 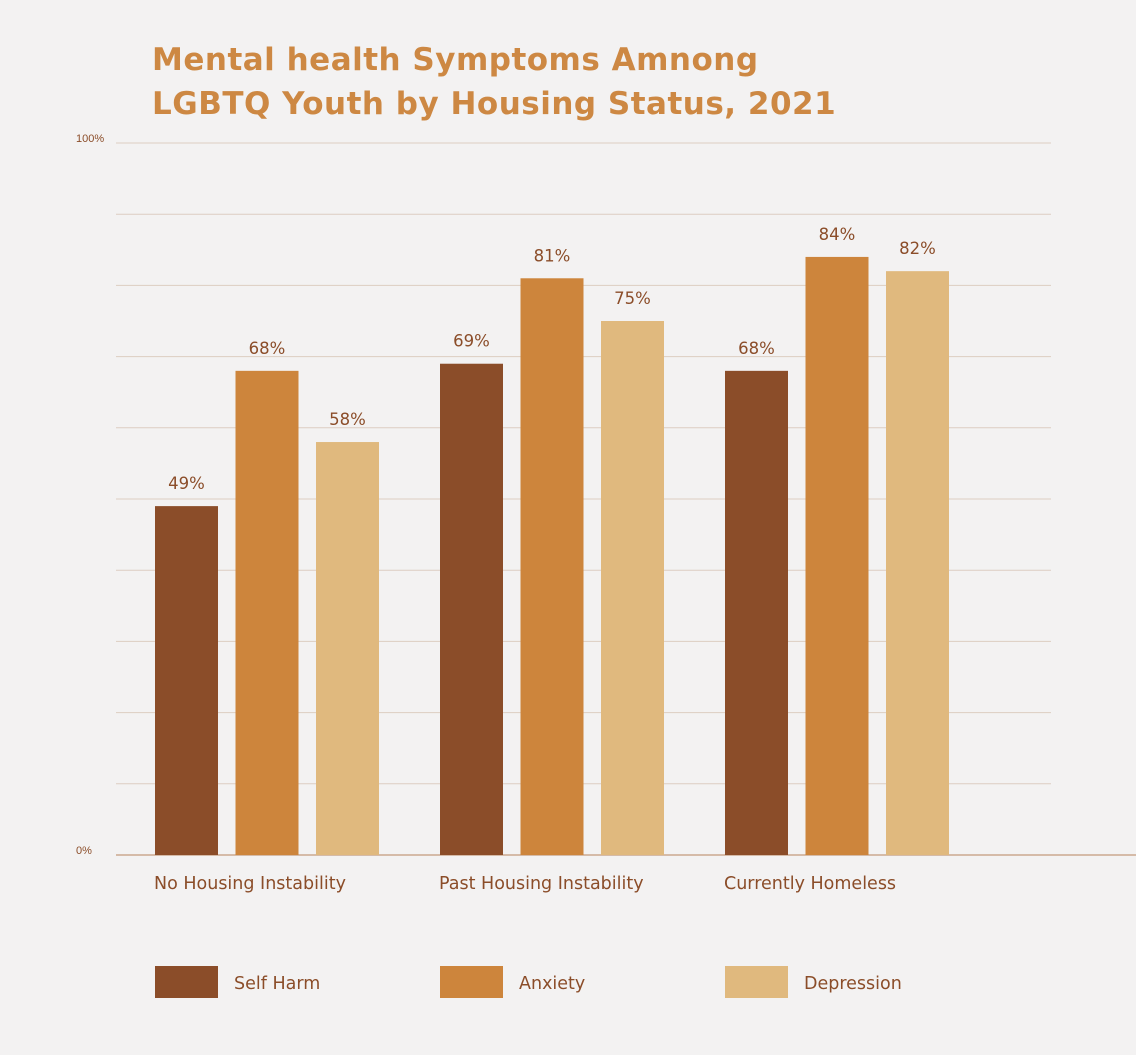 What do you see at coordinates (917, 563) in the screenshot?
I see `bar-depression-currently-homeless` at bounding box center [917, 563].